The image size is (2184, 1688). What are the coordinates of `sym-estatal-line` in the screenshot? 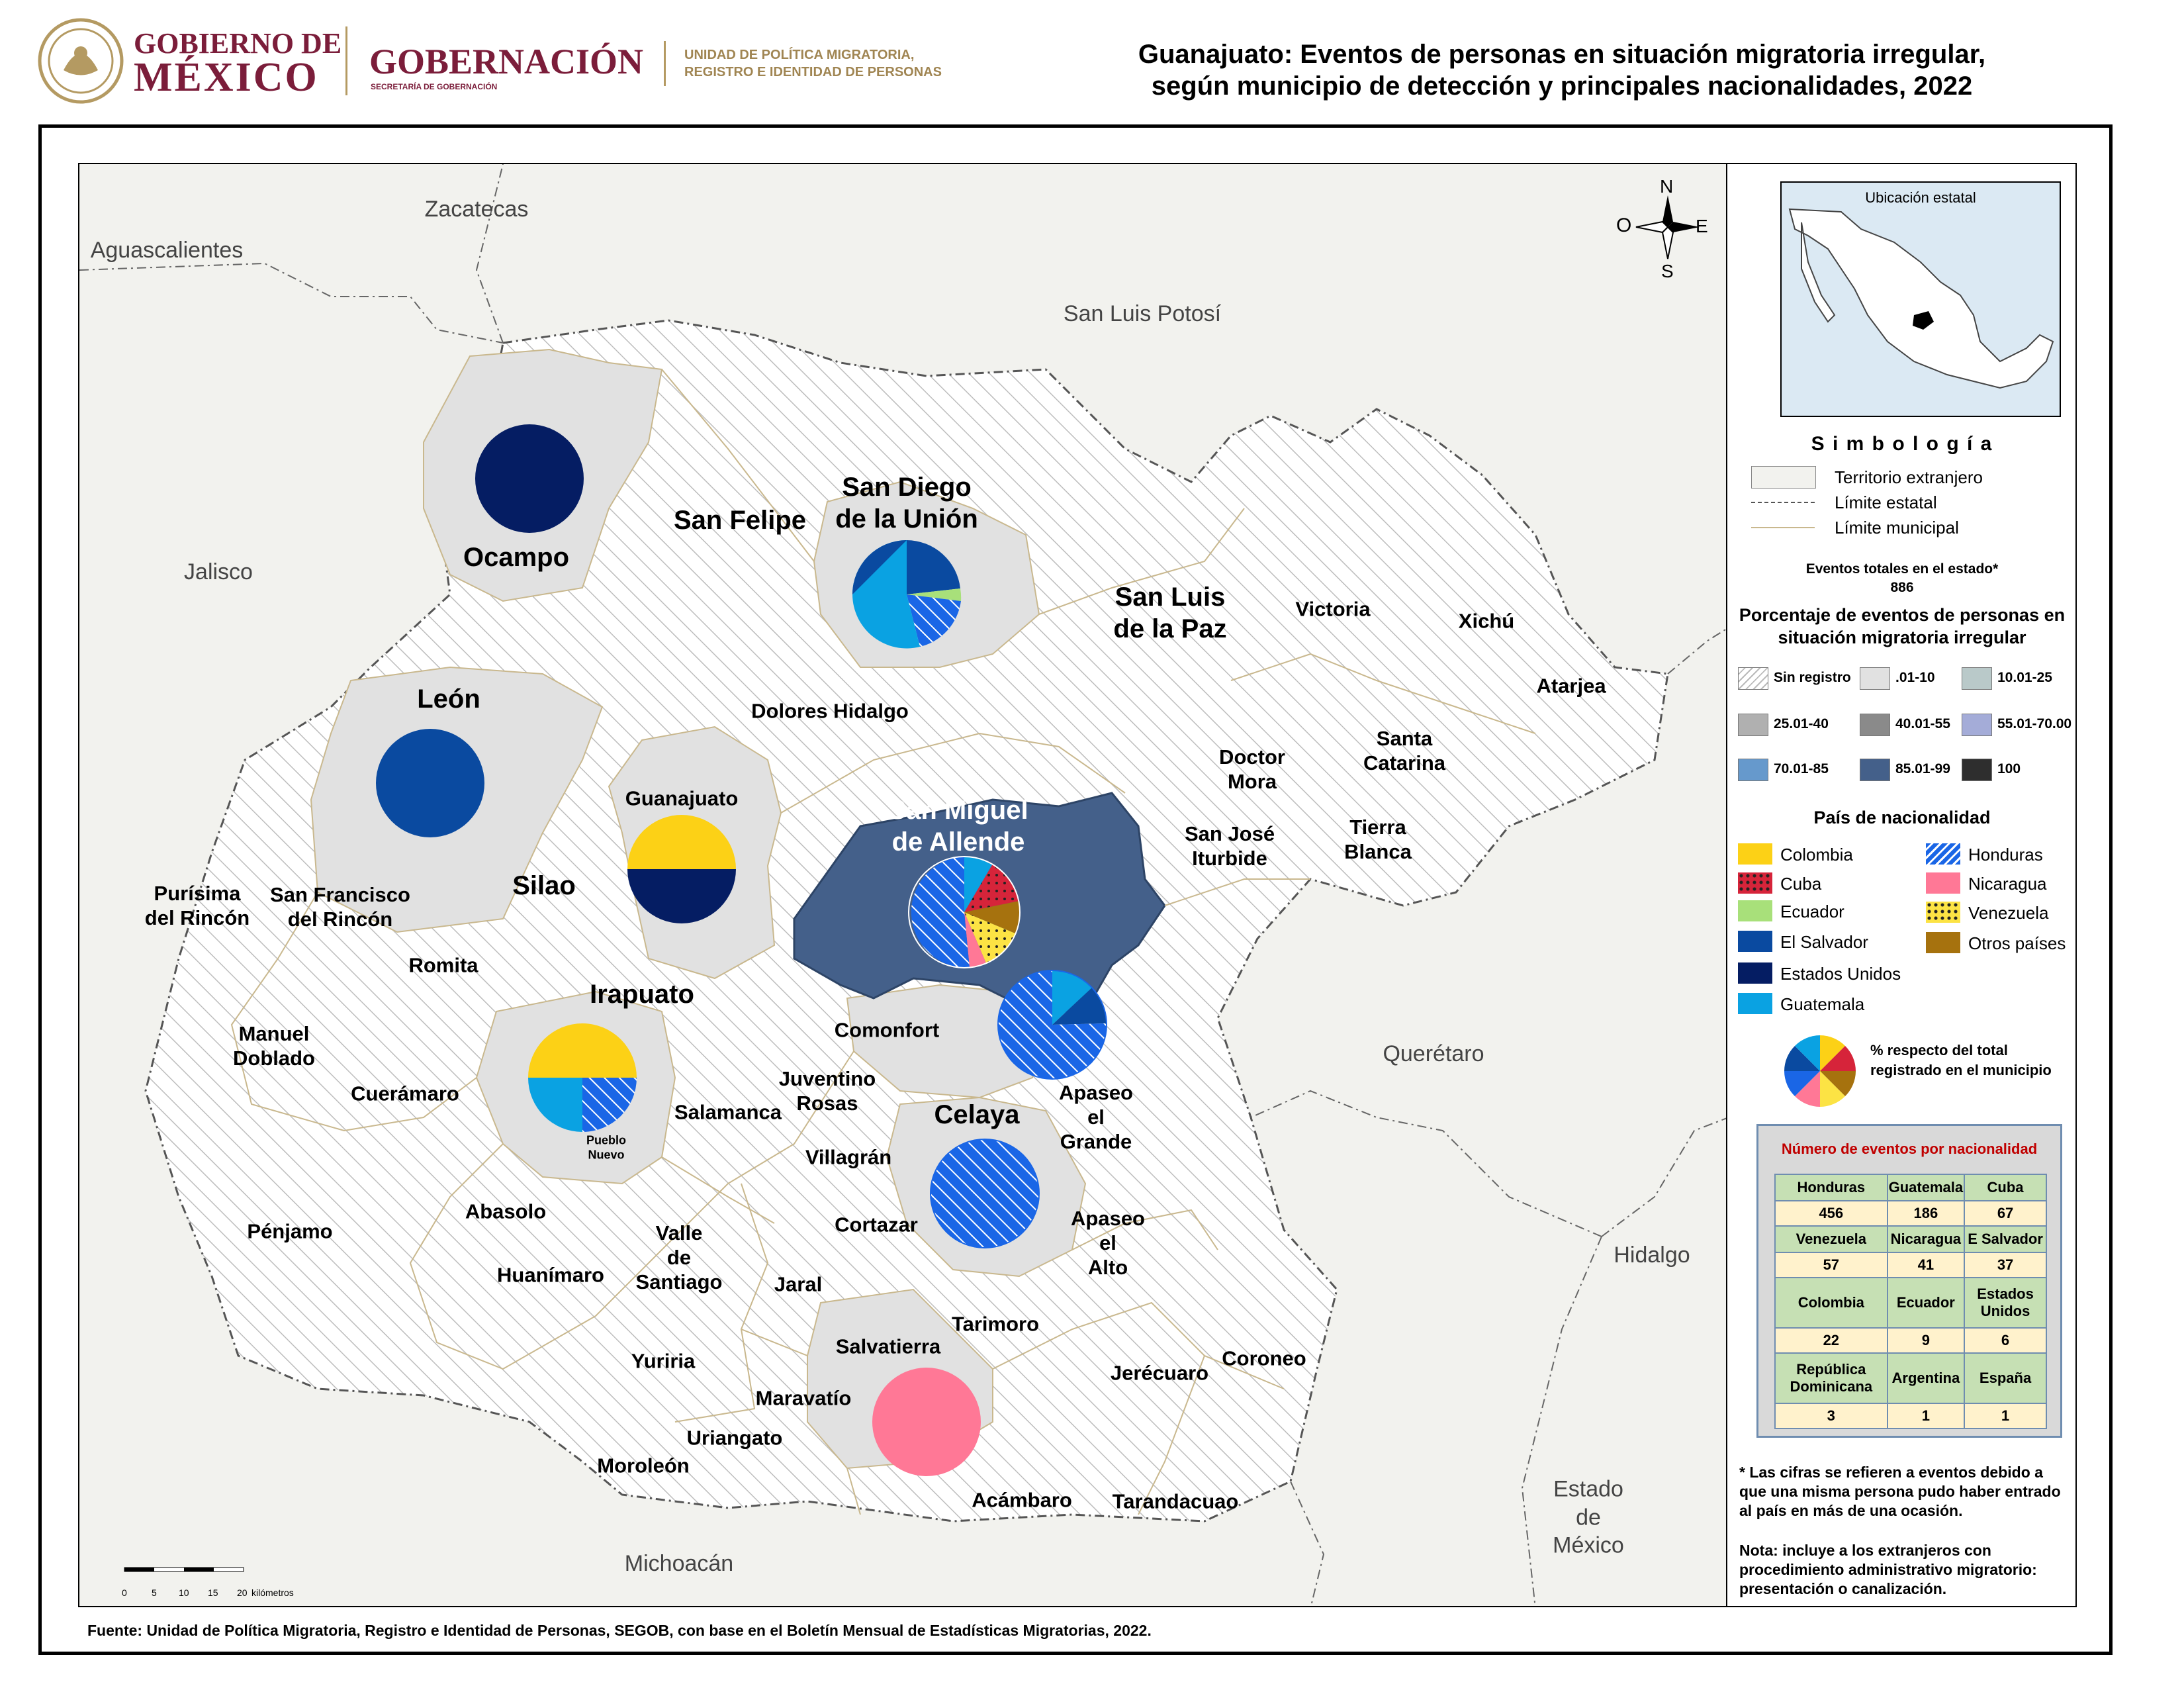 It's located at (1783, 502).